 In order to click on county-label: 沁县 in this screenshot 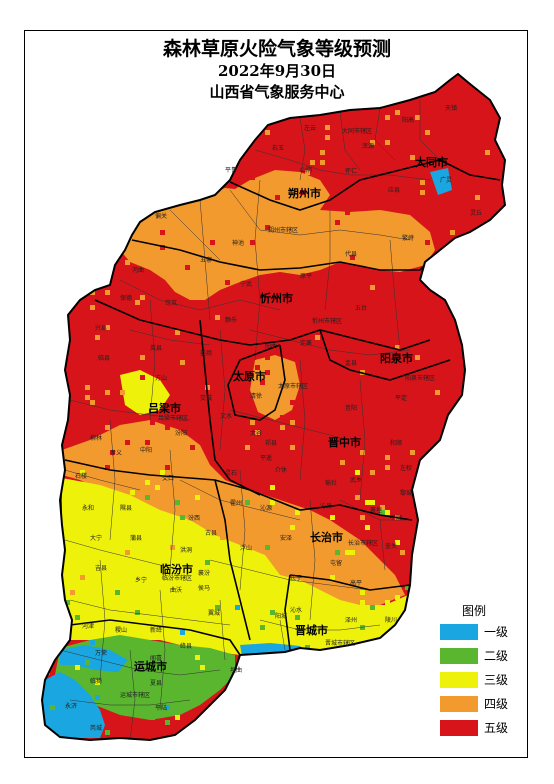, I will do `click(326, 506)`.